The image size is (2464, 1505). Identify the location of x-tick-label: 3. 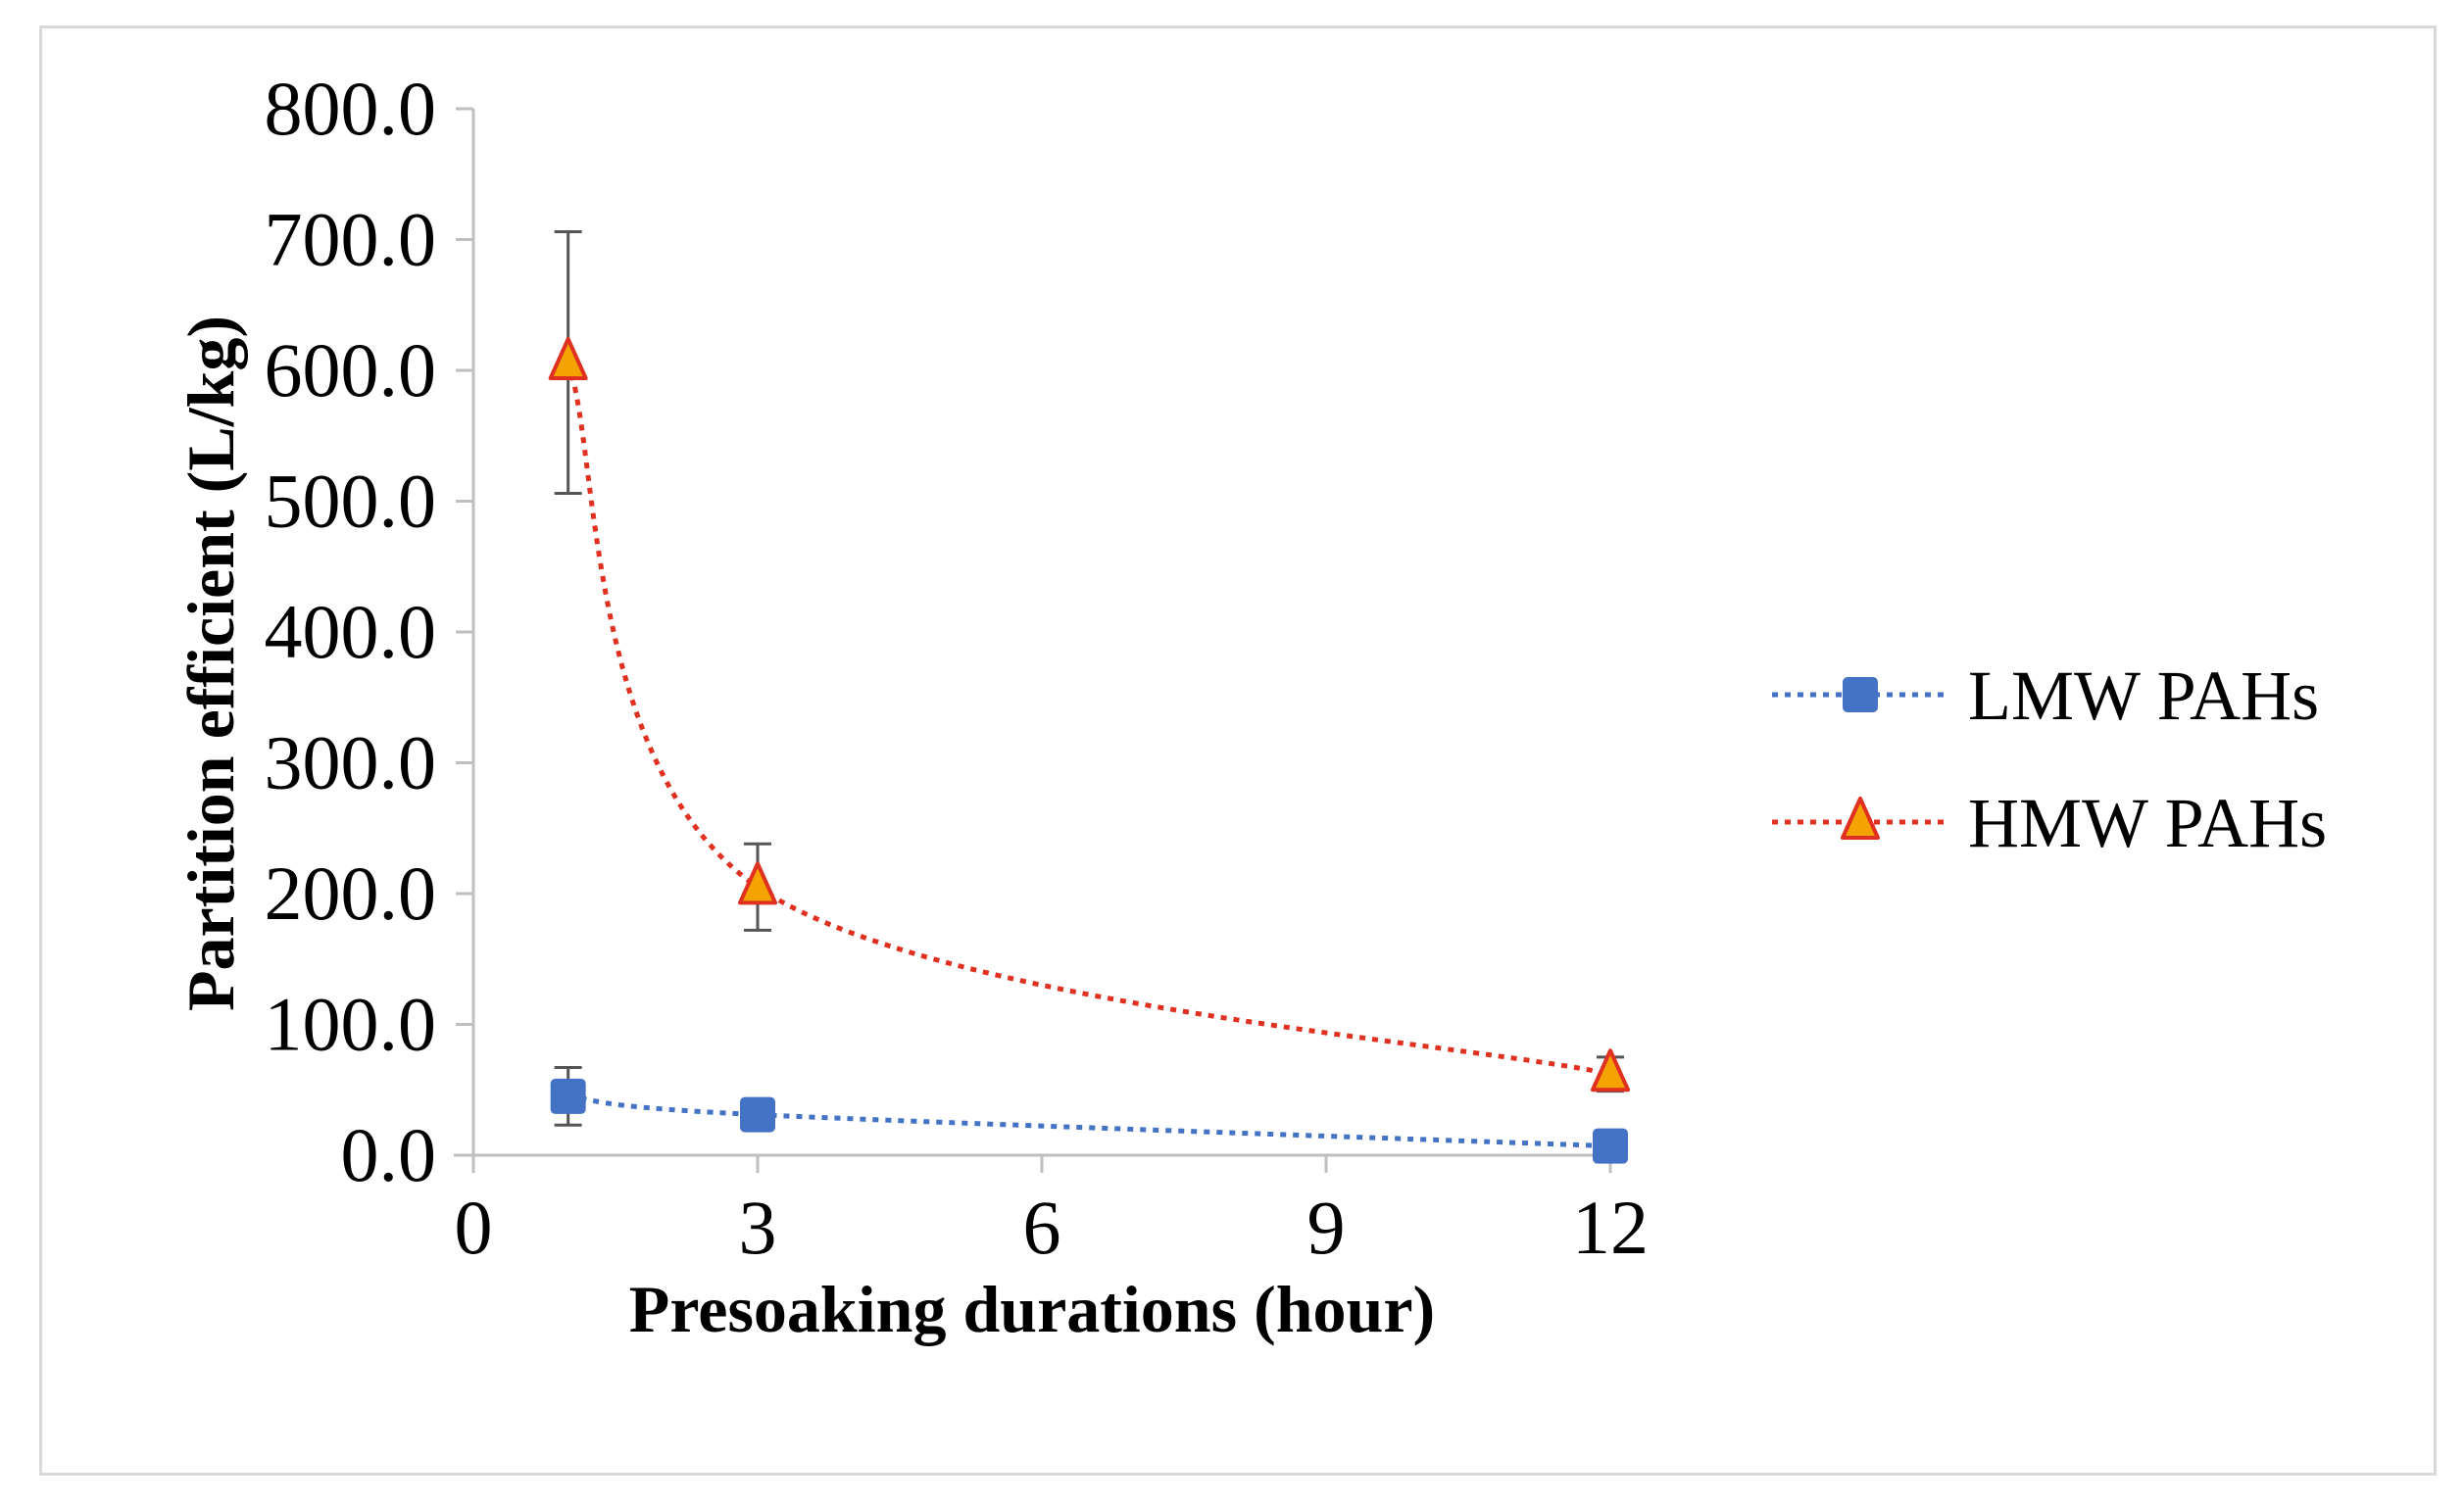
(758, 1227).